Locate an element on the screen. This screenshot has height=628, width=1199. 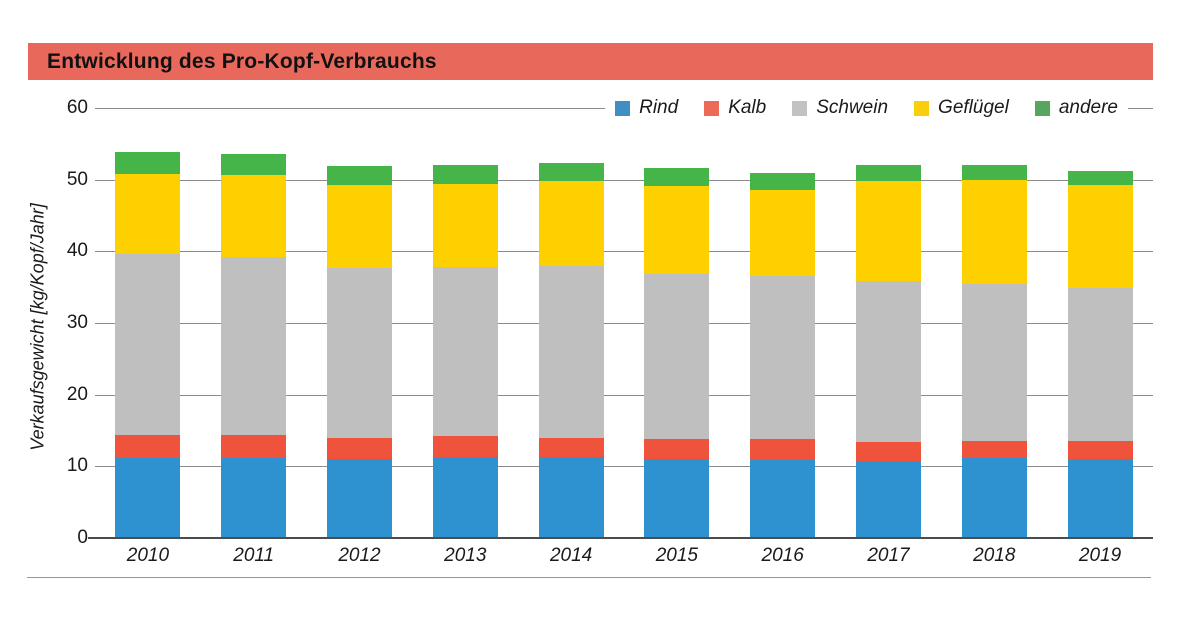
bar-stack-2011 is located at coordinates (254, 345).